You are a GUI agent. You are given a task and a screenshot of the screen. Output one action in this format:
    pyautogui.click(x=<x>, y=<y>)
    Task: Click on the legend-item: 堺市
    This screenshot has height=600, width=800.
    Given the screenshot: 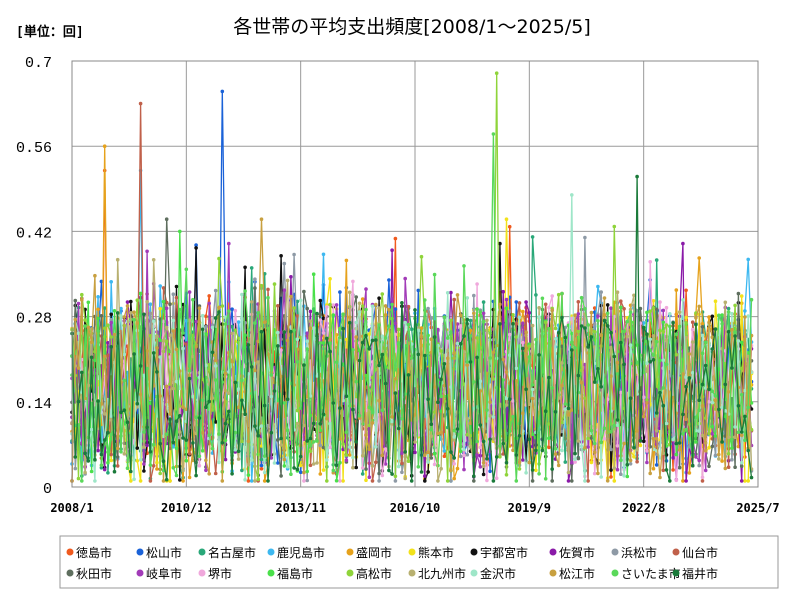 What is the action you would take?
    pyautogui.click(x=215, y=573)
    